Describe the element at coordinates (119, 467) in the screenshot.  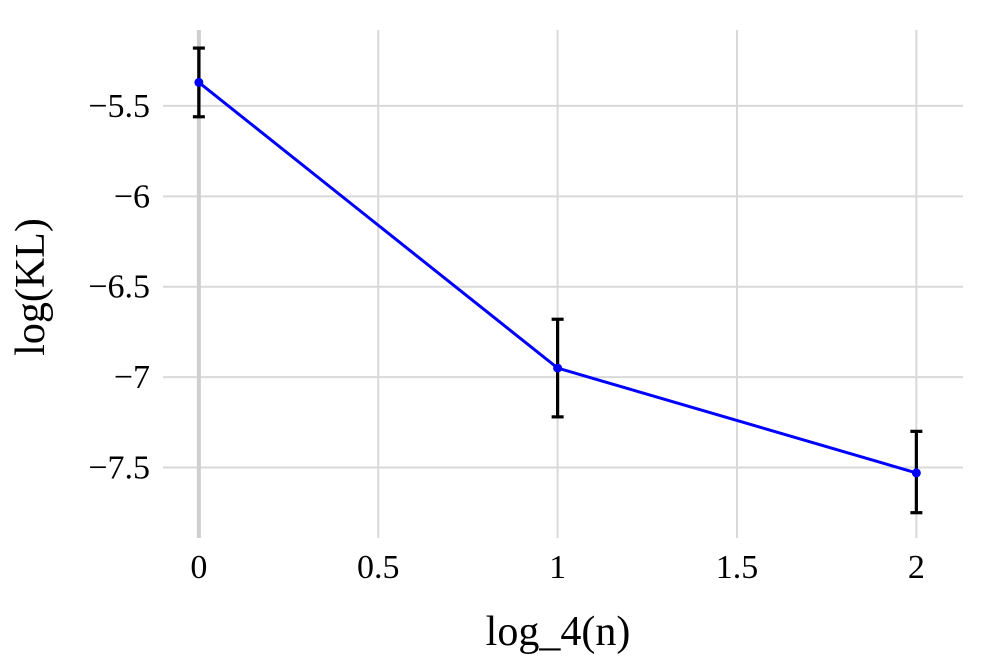
I see `y-tick-label: −7.5` at that location.